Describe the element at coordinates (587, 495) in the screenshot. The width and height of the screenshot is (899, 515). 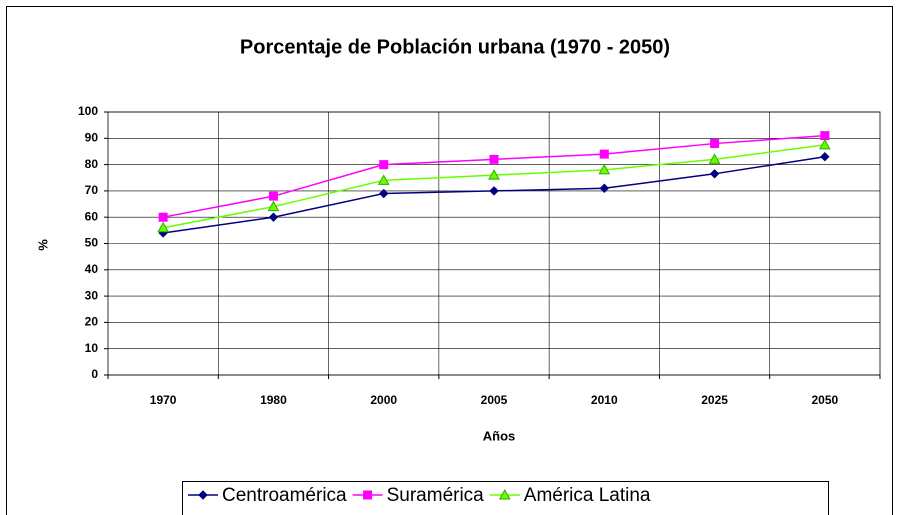
I see `legend-label: América Latina` at that location.